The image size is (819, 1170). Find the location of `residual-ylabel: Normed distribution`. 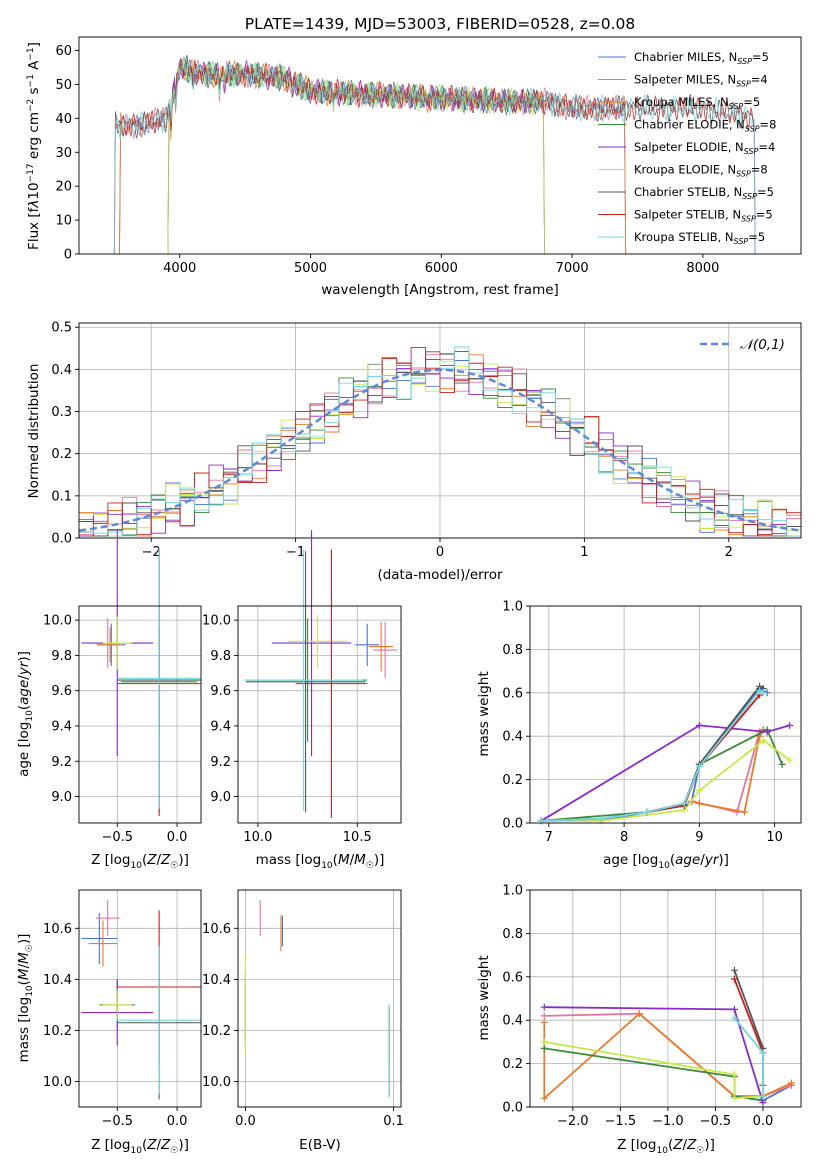

residual-ylabel: Normed distribution is located at coordinates (34, 431).